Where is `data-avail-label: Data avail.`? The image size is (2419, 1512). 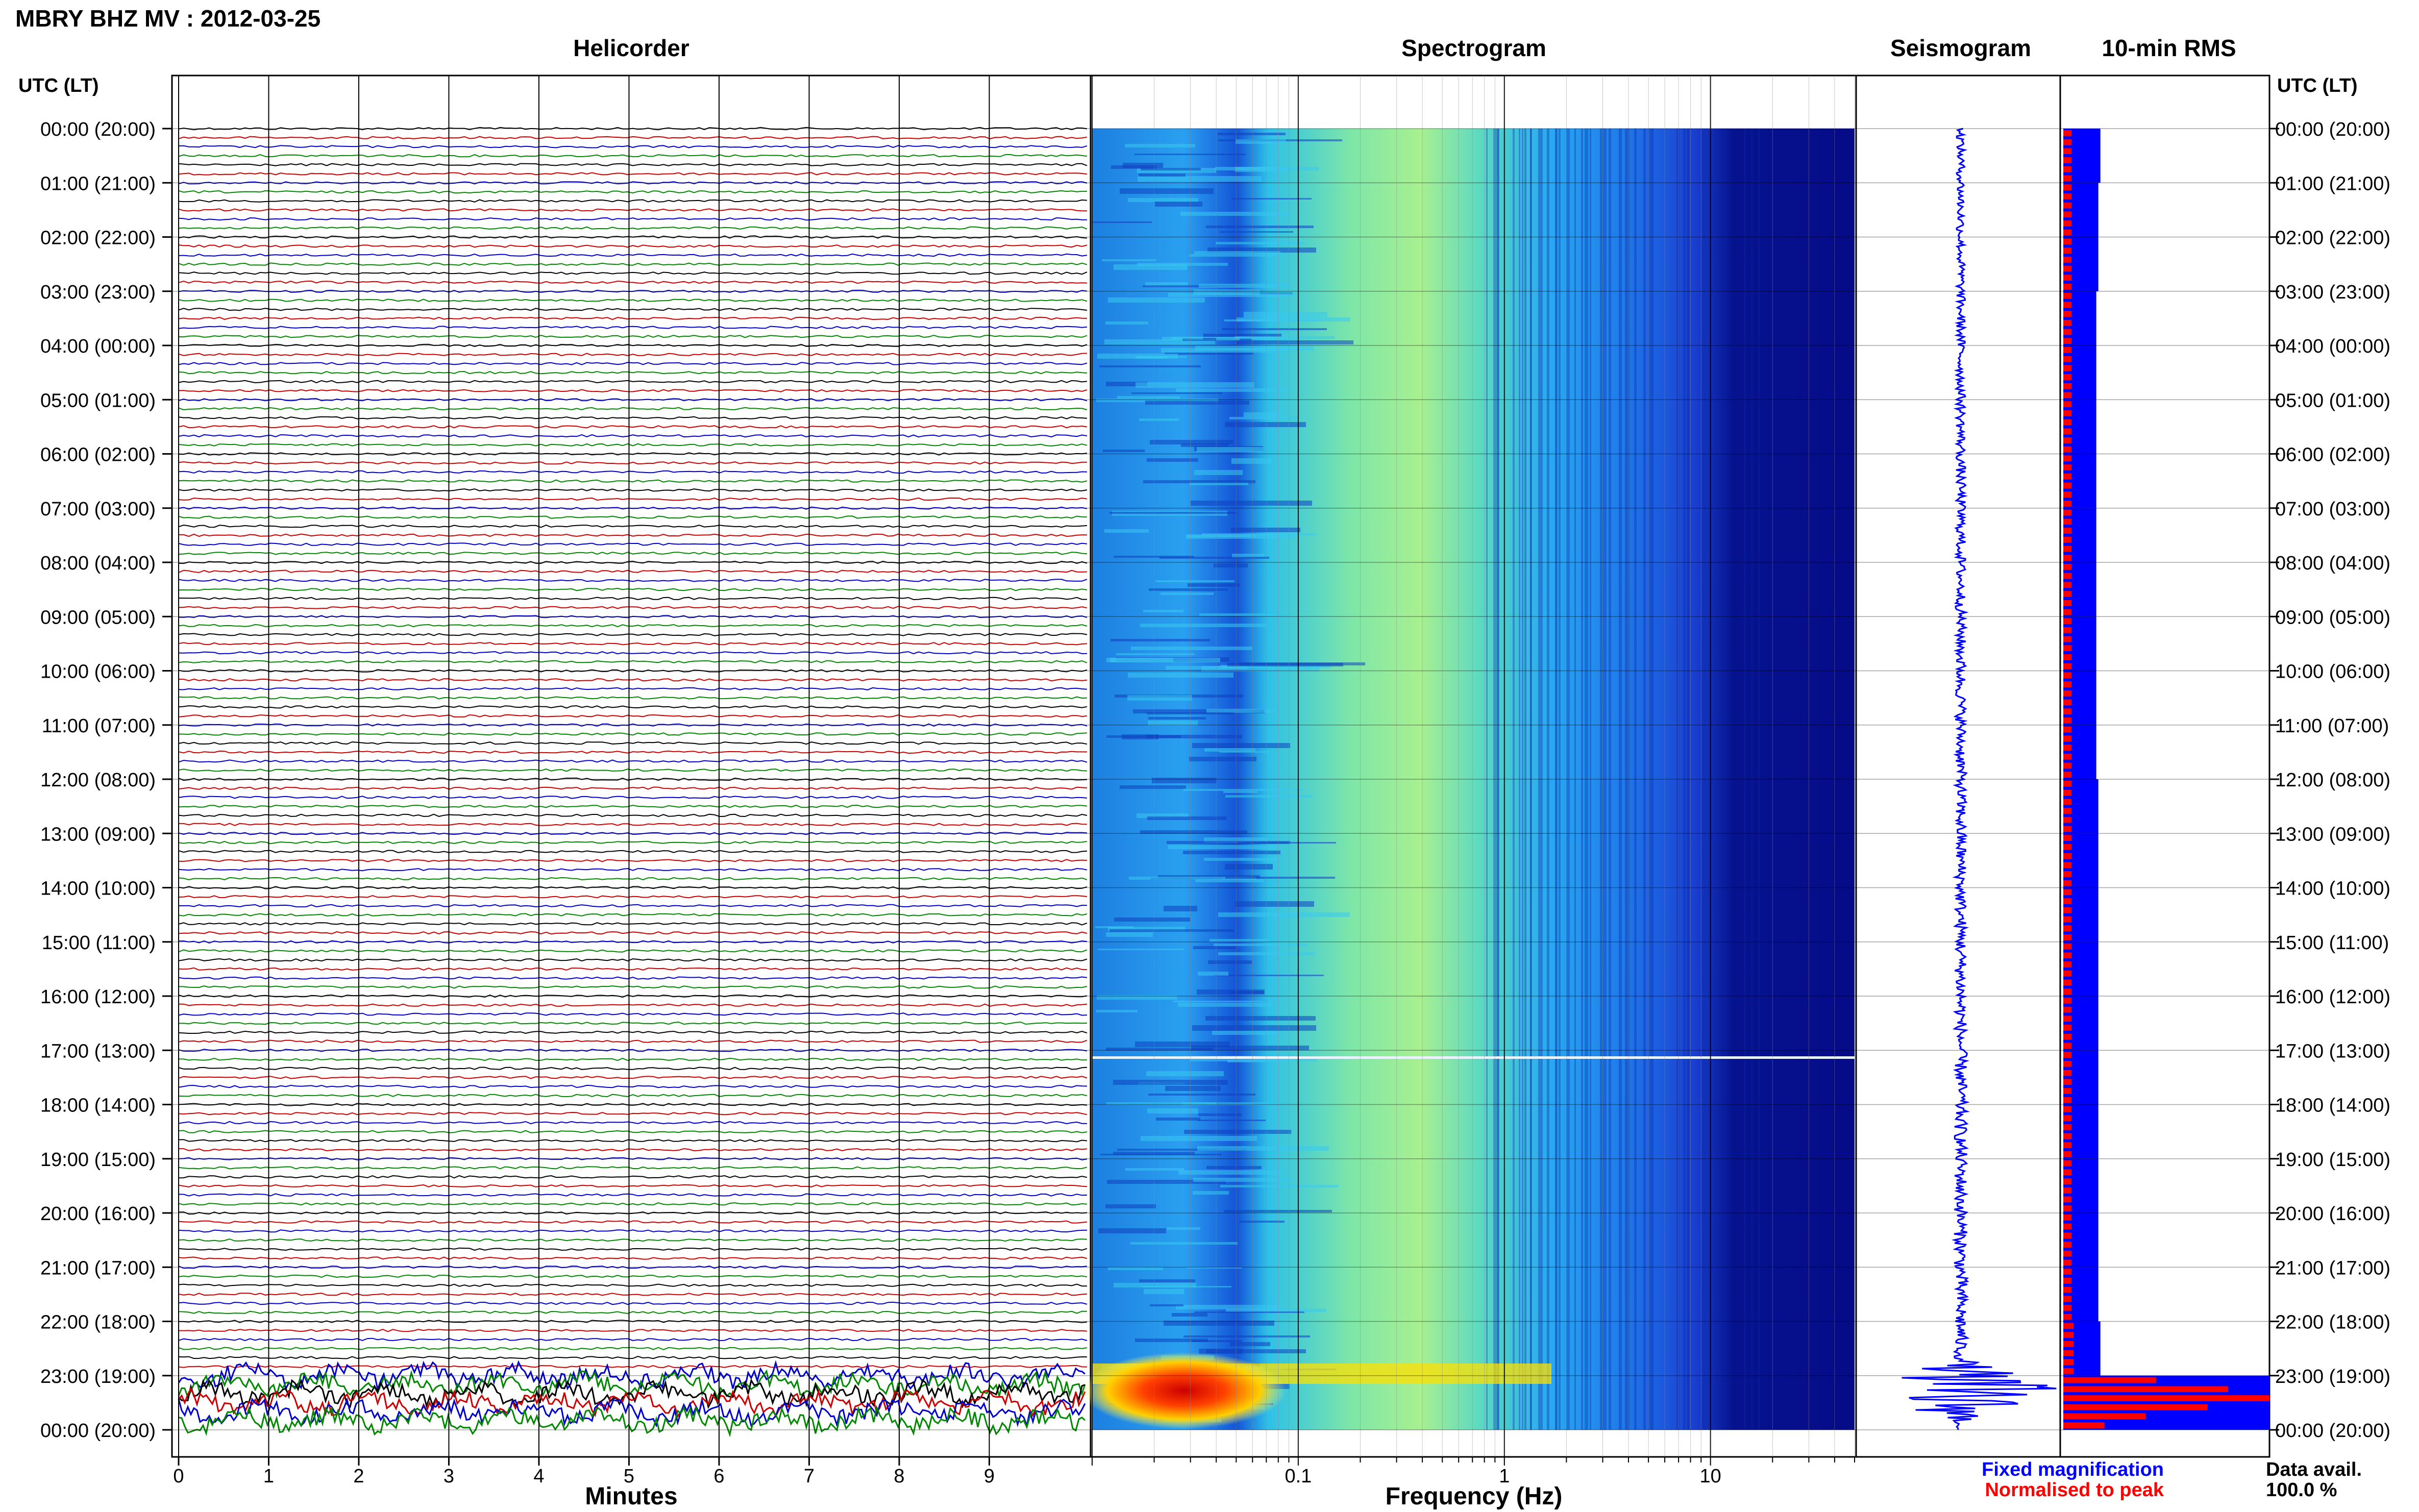
data-avail-label: Data avail. is located at coordinates (2314, 1469).